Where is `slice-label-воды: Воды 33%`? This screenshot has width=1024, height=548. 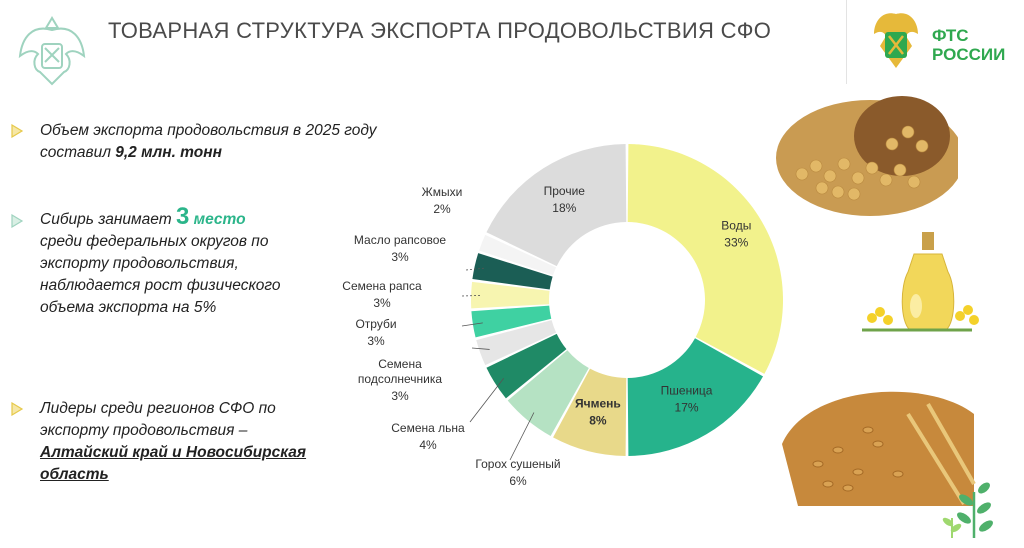
slice-label-воды: Воды 33% is located at coordinates (736, 233).